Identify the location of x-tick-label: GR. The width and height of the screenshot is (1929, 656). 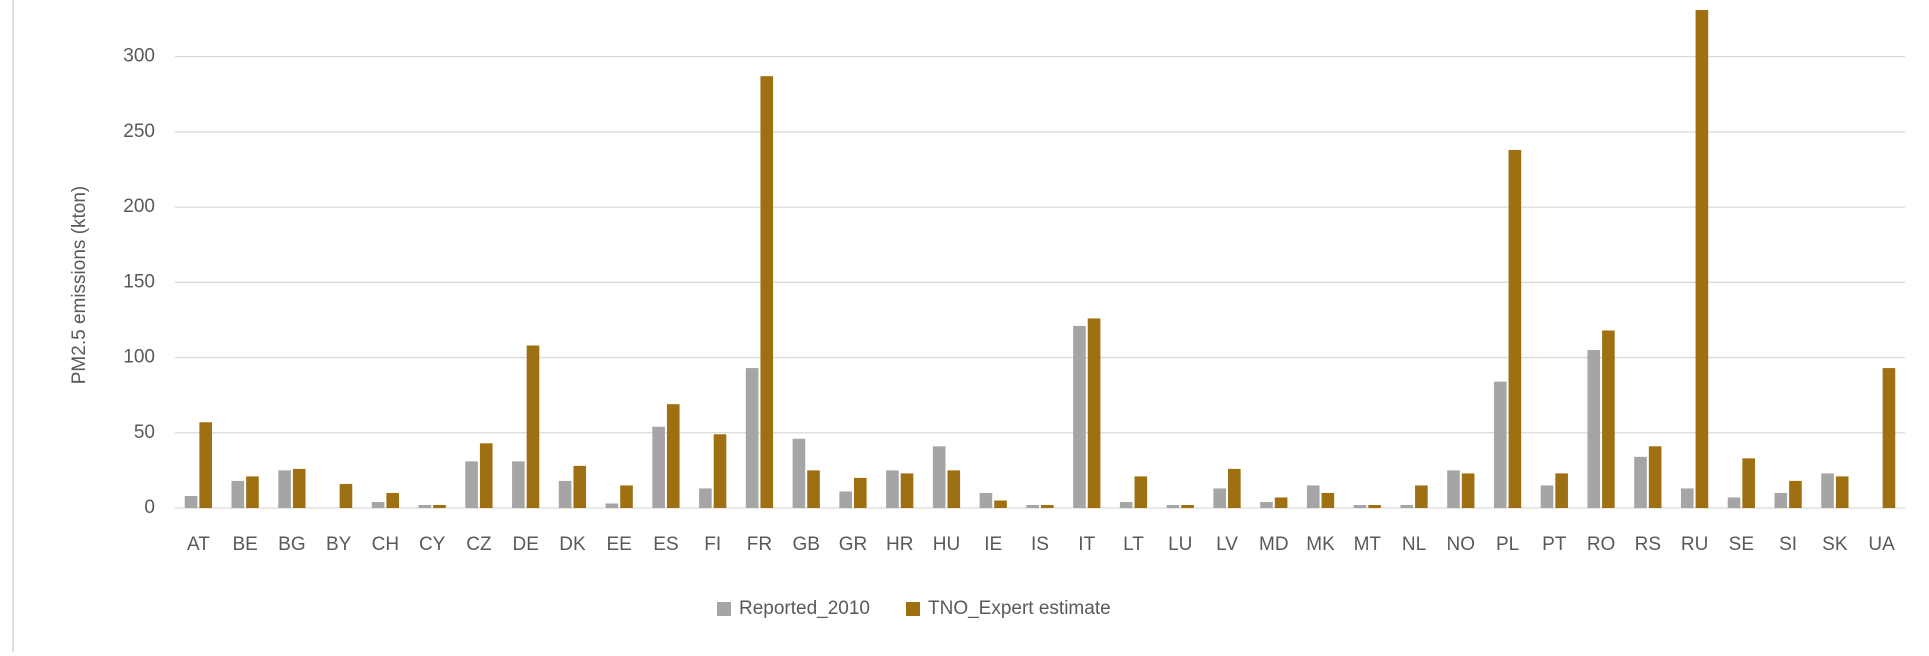
(853, 544).